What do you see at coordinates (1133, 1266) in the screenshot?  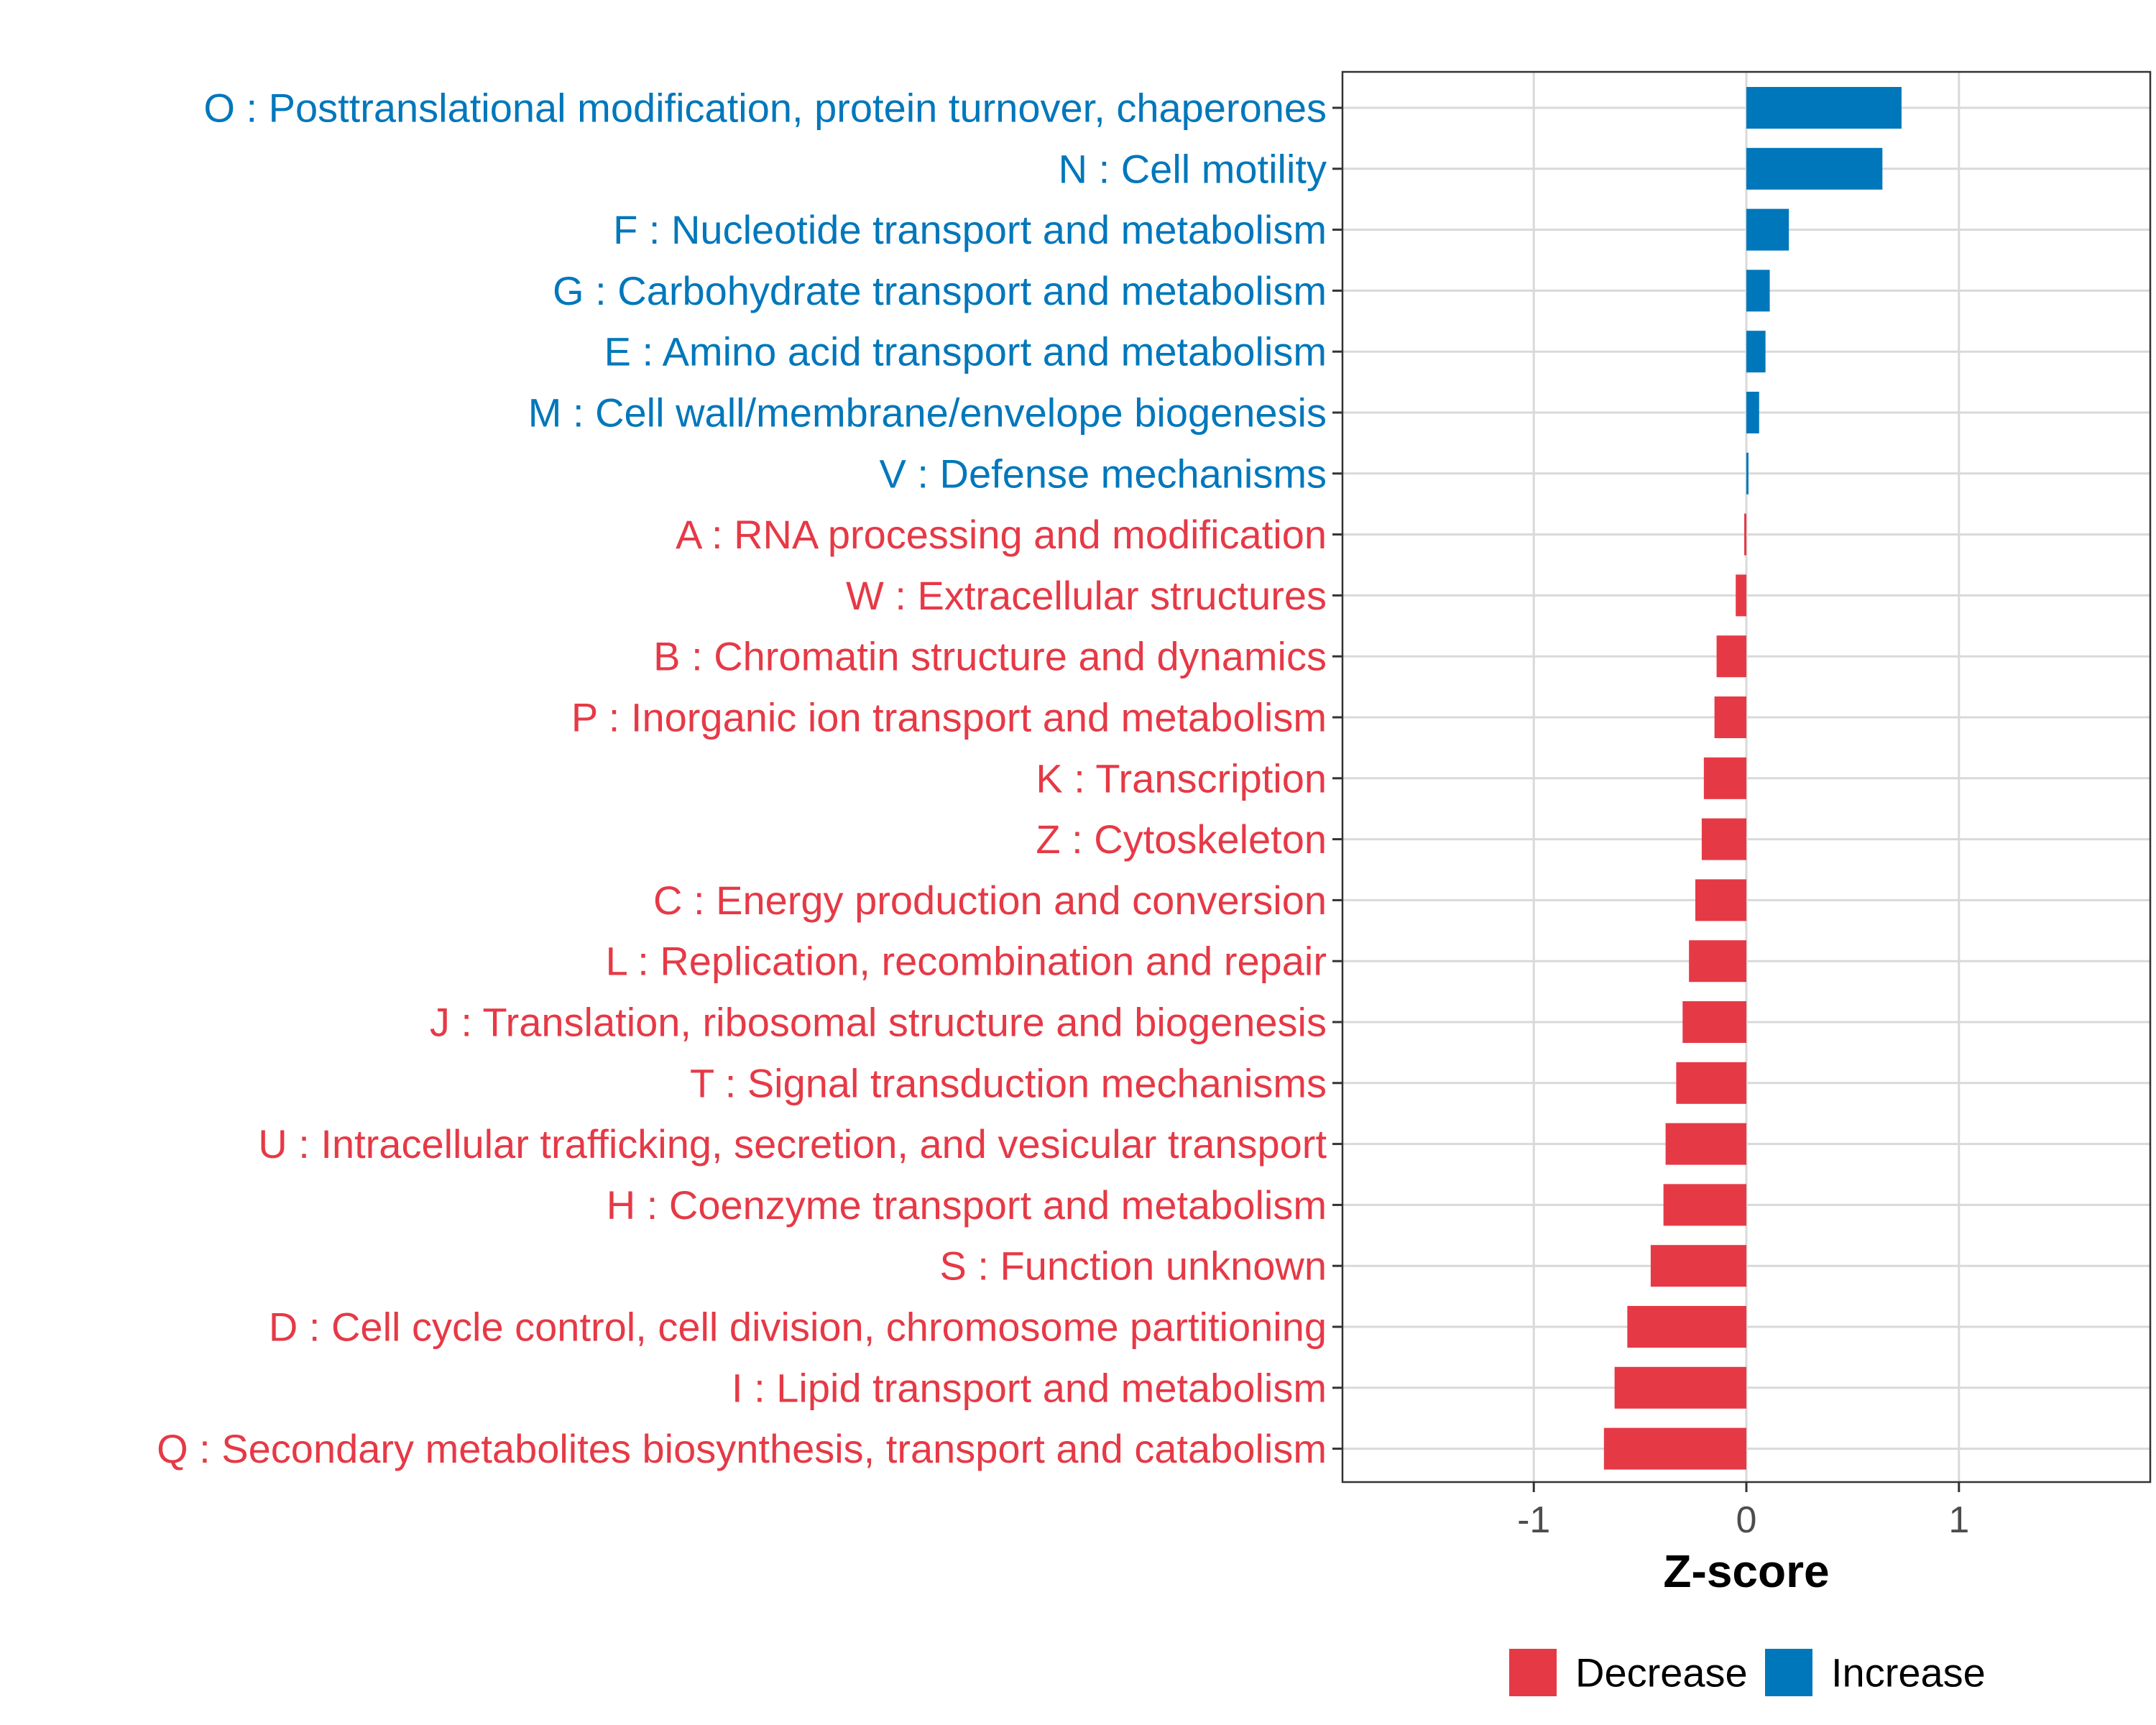 I see `category-label: S : Function unknown` at bounding box center [1133, 1266].